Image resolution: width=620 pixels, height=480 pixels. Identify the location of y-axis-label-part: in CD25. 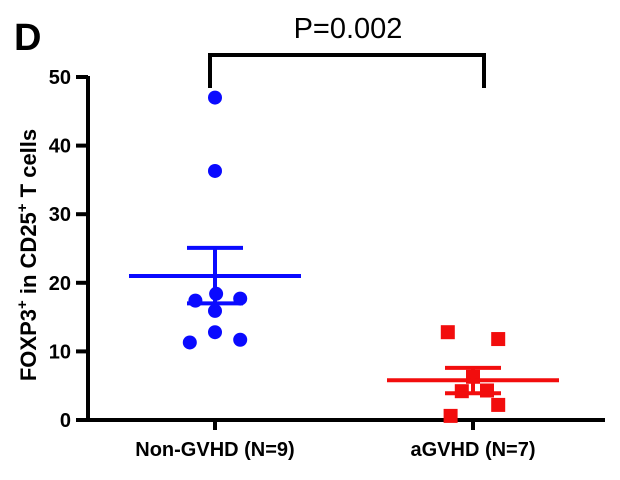
(28, 256).